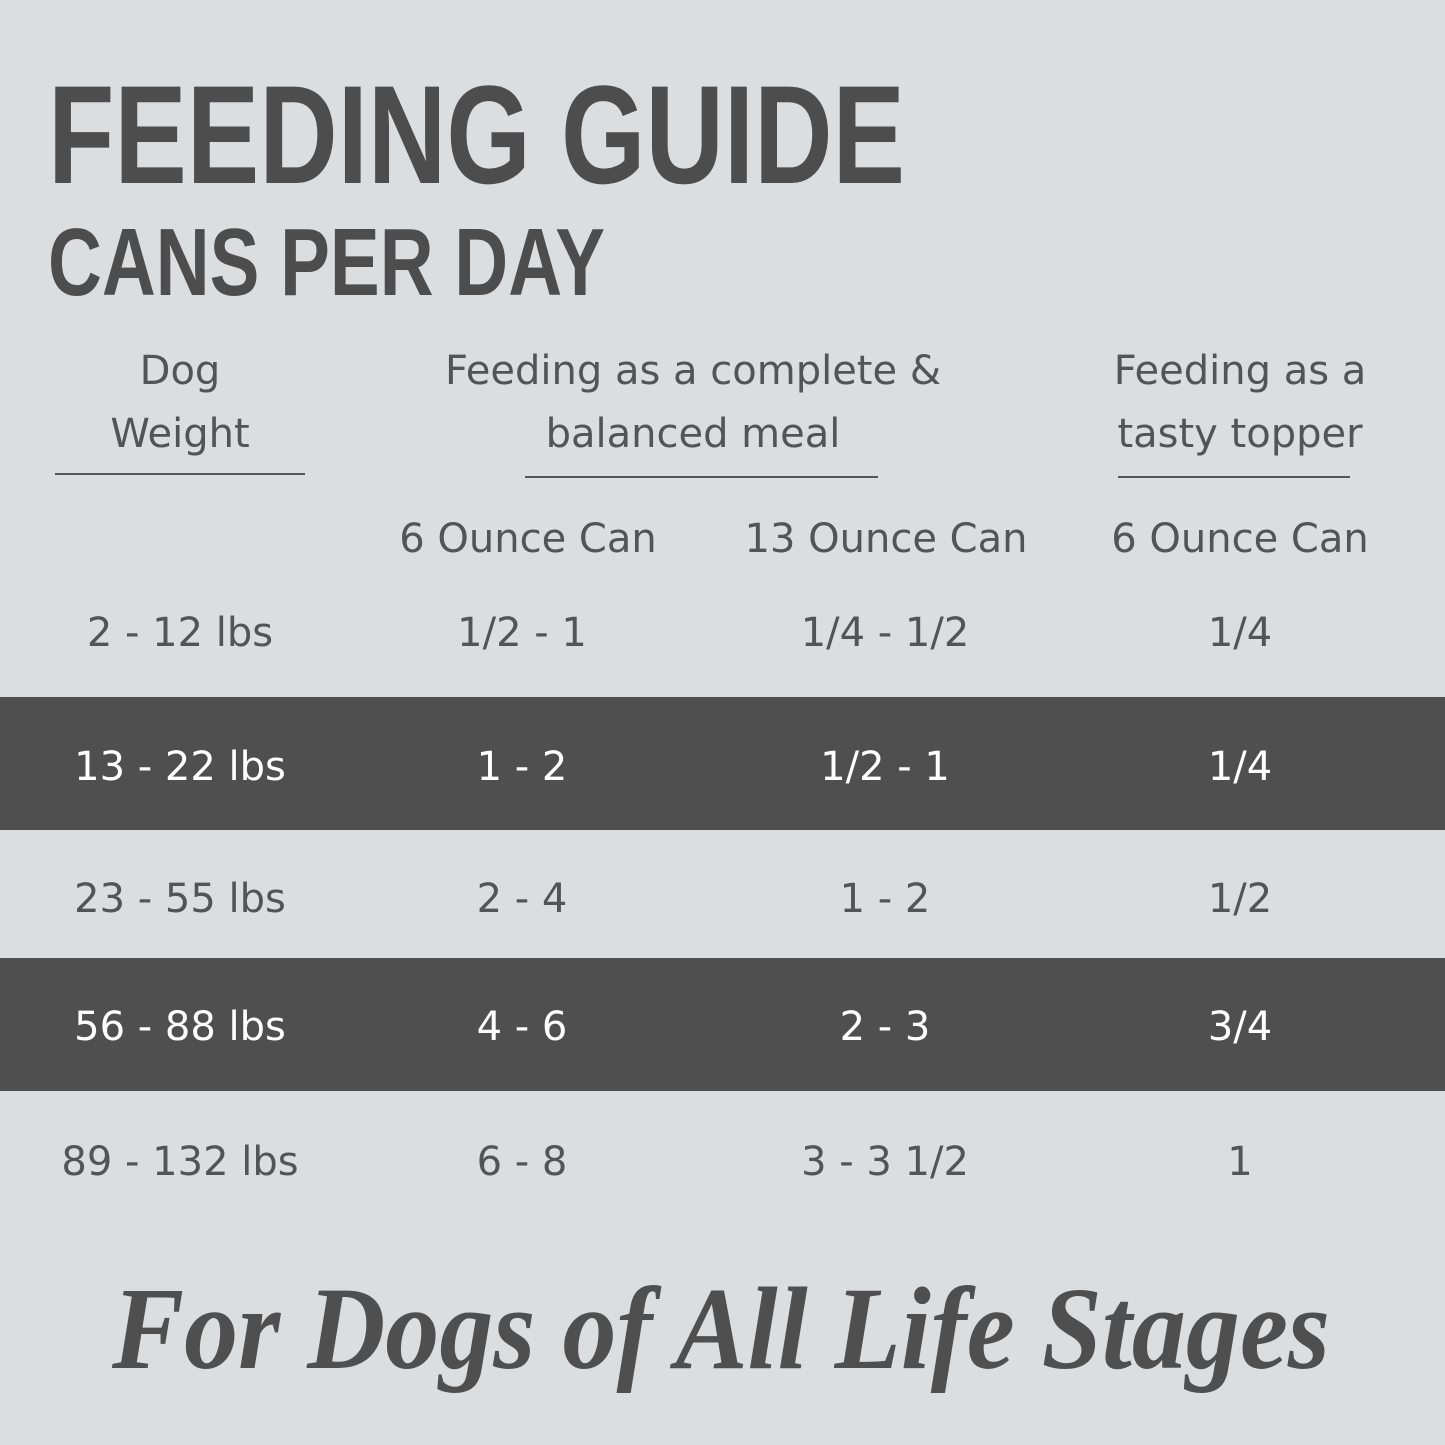  What do you see at coordinates (1240, 371) in the screenshot?
I see `group-header: Feeding as a` at bounding box center [1240, 371].